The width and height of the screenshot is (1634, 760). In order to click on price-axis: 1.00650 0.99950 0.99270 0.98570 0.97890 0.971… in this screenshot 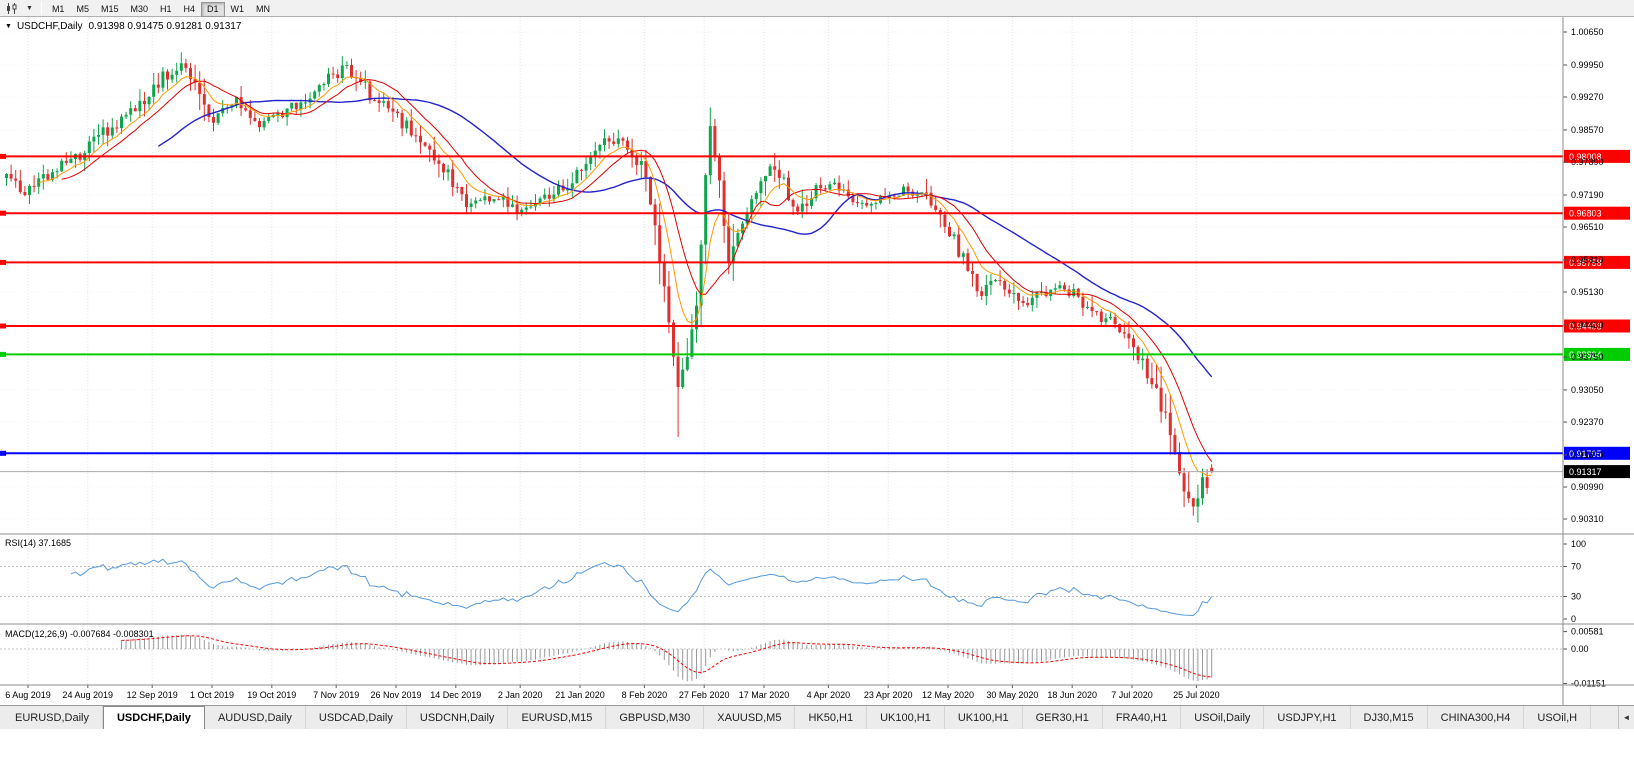, I will do `click(1583, 275)`.